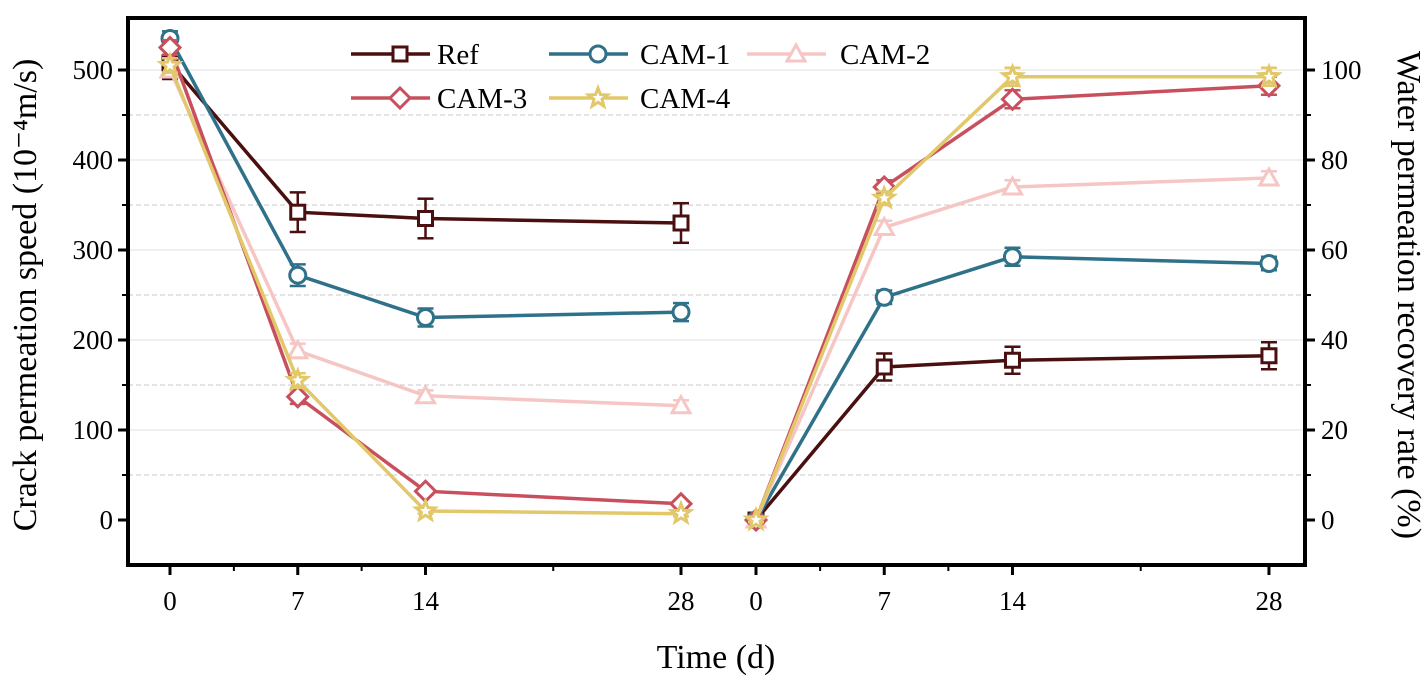 The height and width of the screenshot is (680, 1423). What do you see at coordinates (640, 77) in the screenshot?
I see `legend: Ref CAM-1 CAM-2 CAM-3 CAM-4` at bounding box center [640, 77].